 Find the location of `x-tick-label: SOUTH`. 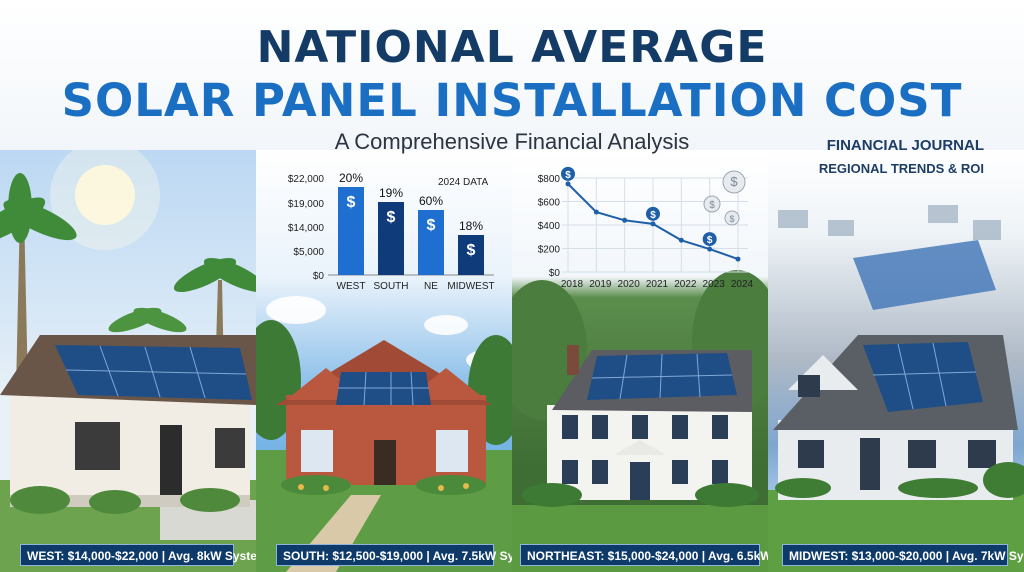

x-tick-label: SOUTH is located at coordinates (391, 286).